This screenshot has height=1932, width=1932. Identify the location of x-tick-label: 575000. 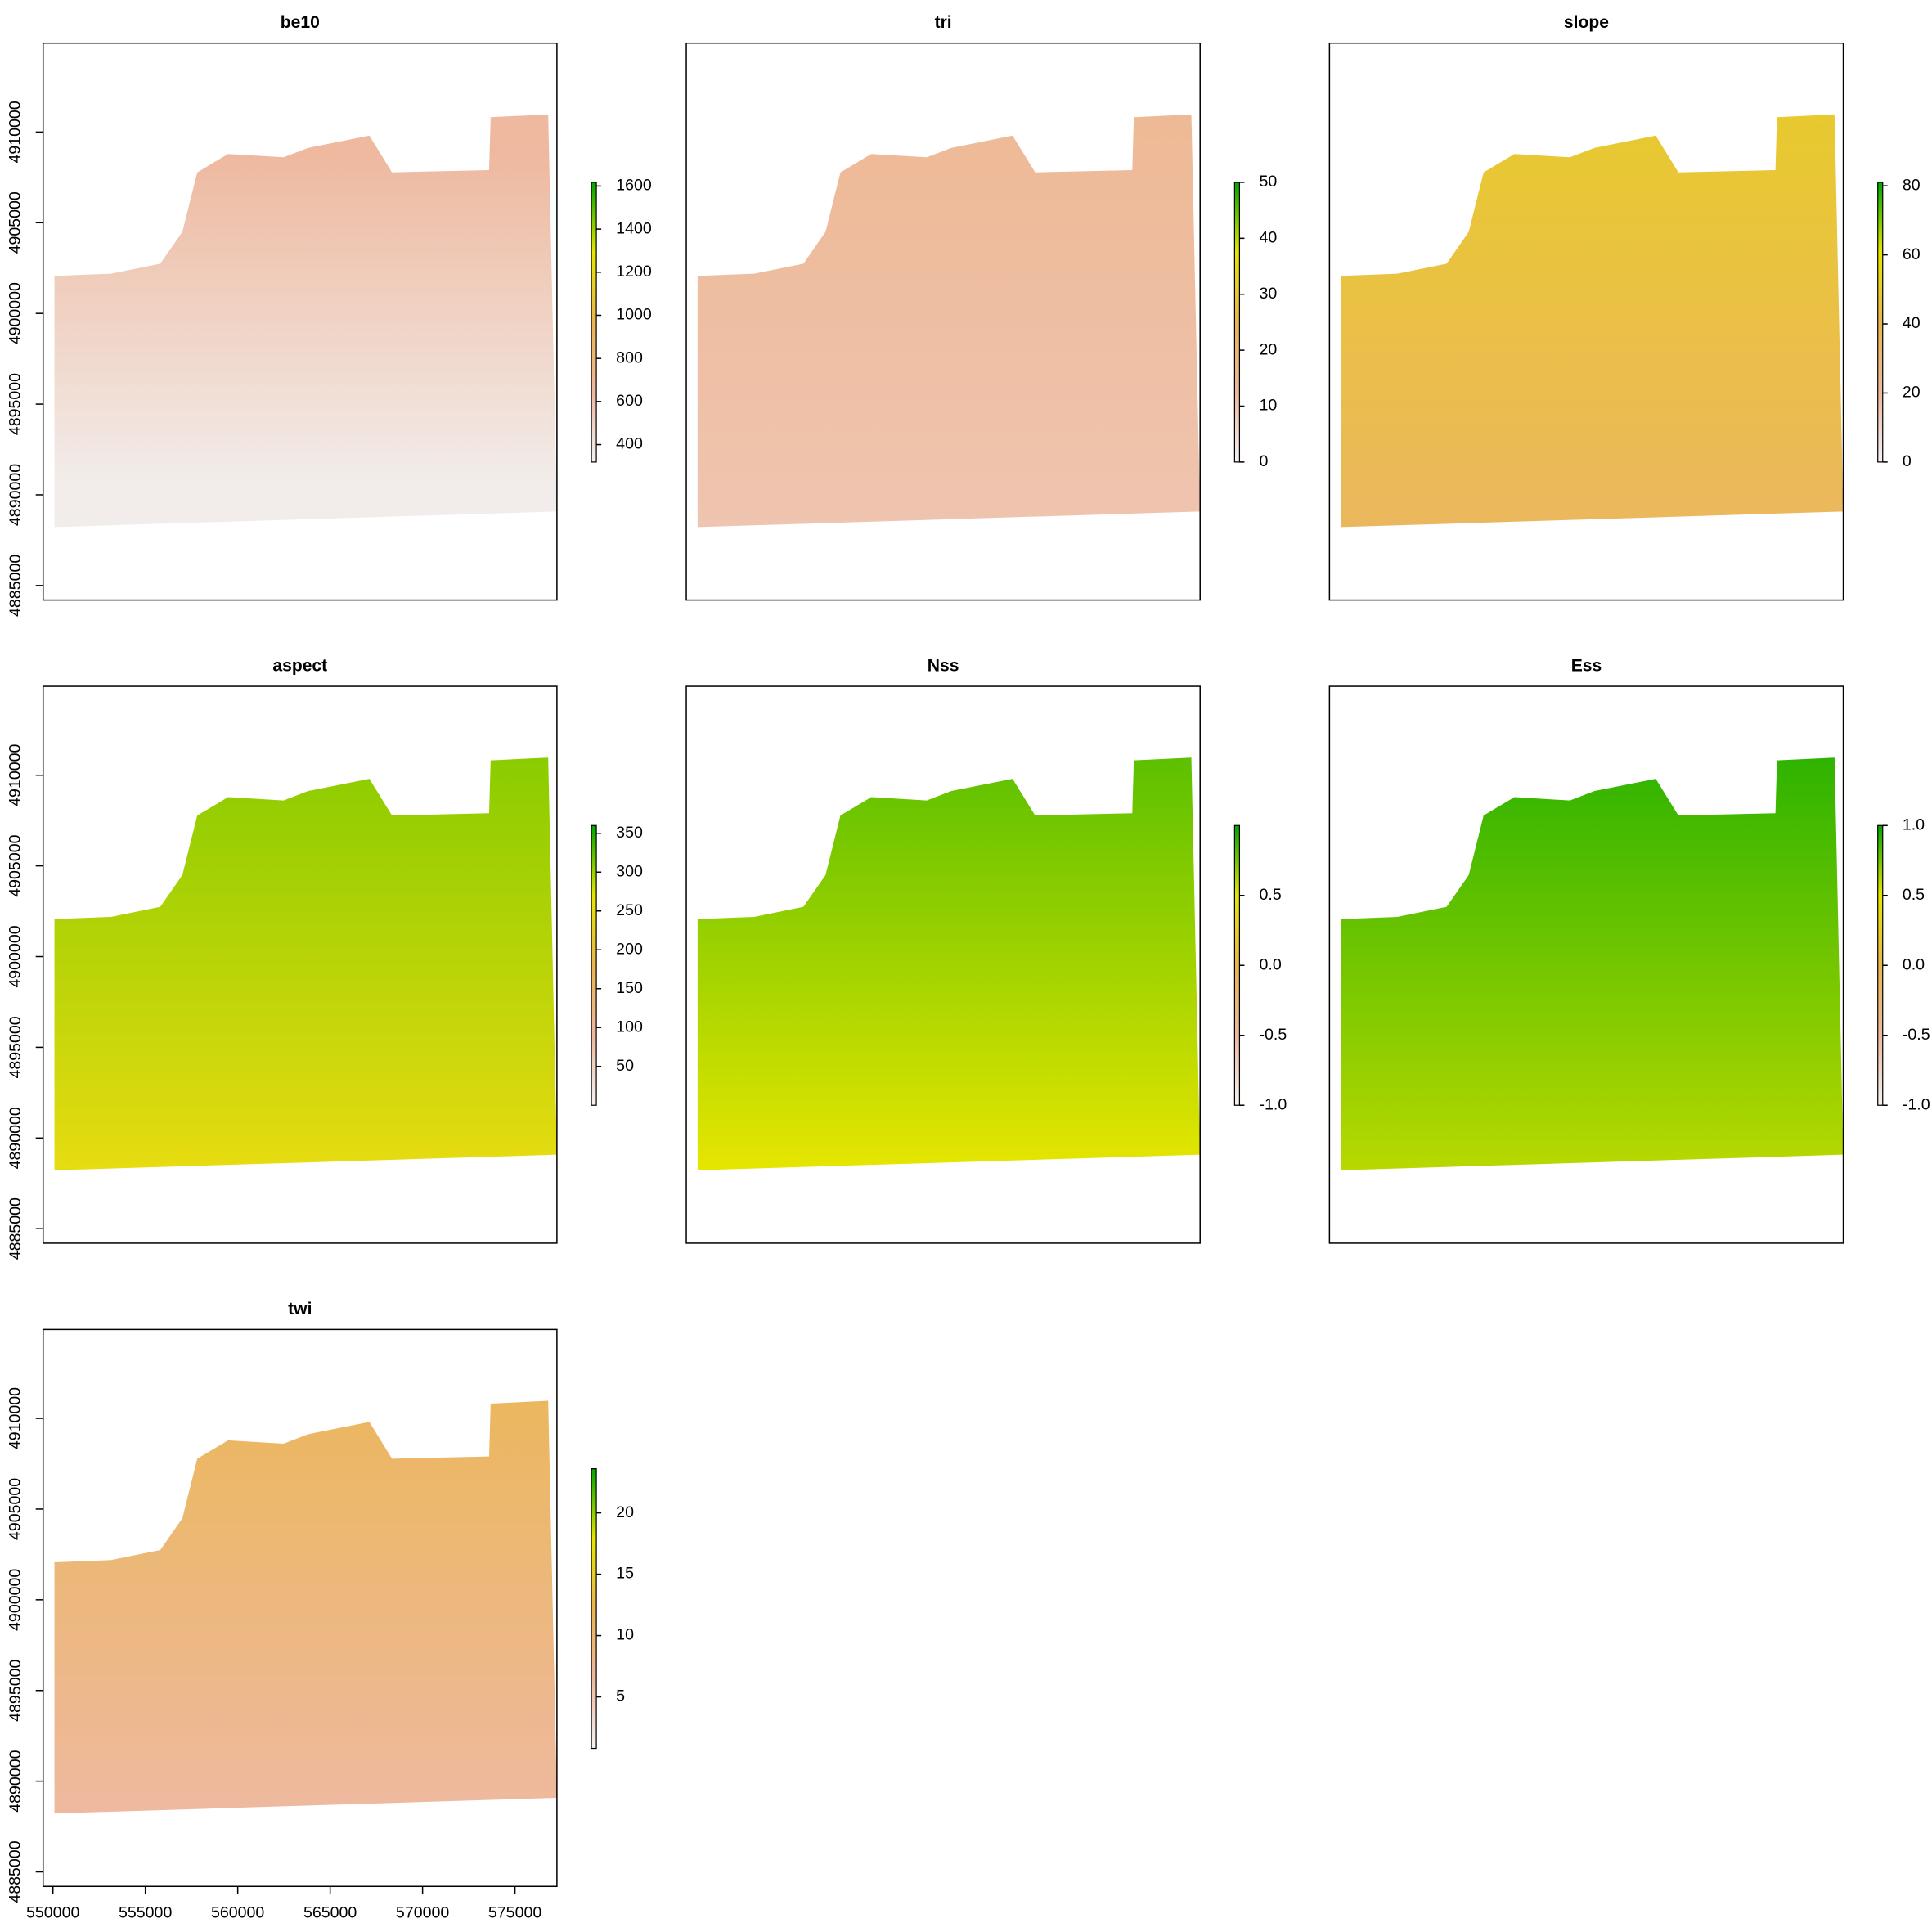
(514, 1913).